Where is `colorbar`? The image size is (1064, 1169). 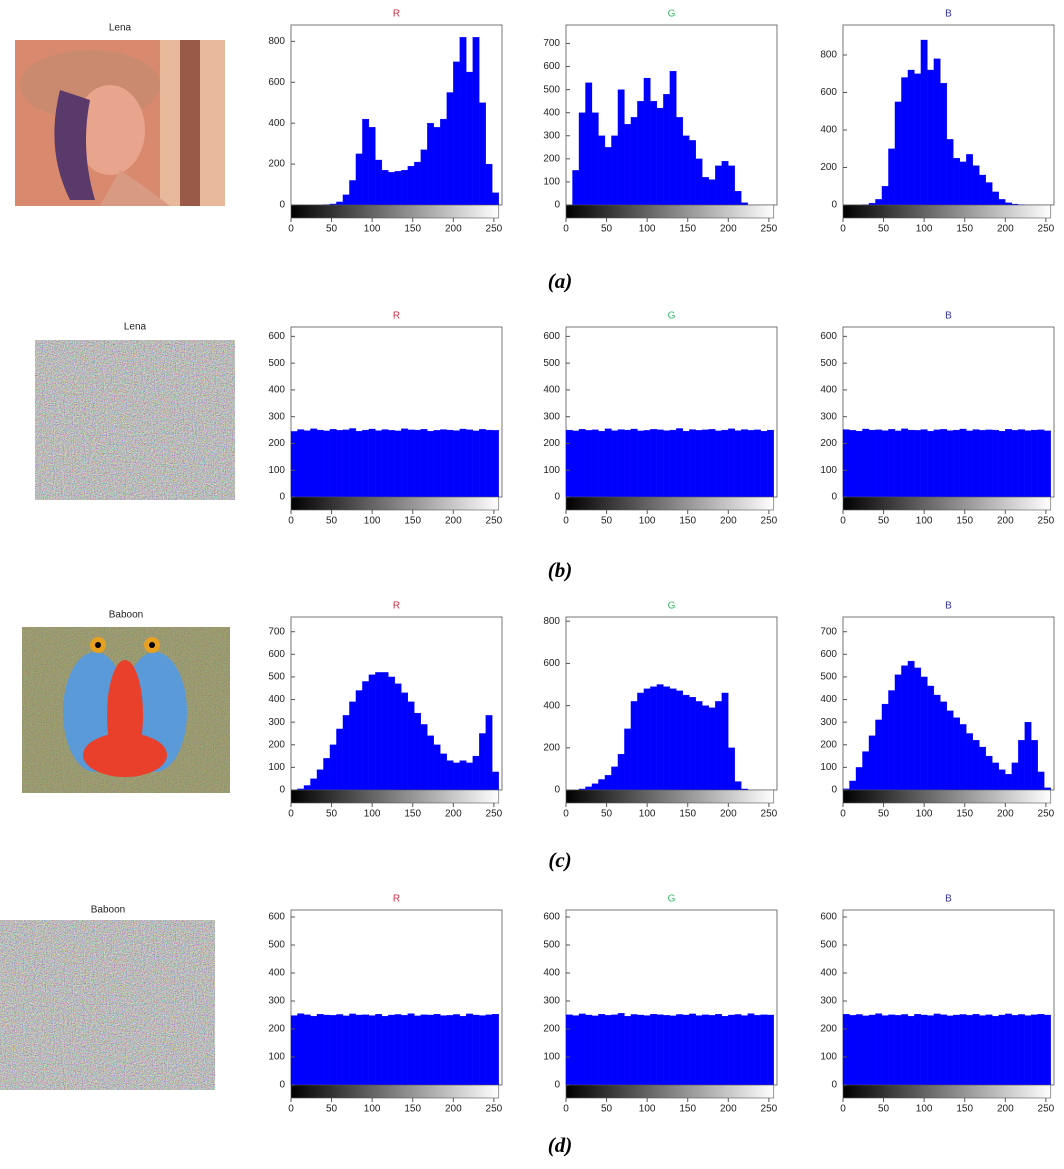
colorbar is located at coordinates (670, 1091).